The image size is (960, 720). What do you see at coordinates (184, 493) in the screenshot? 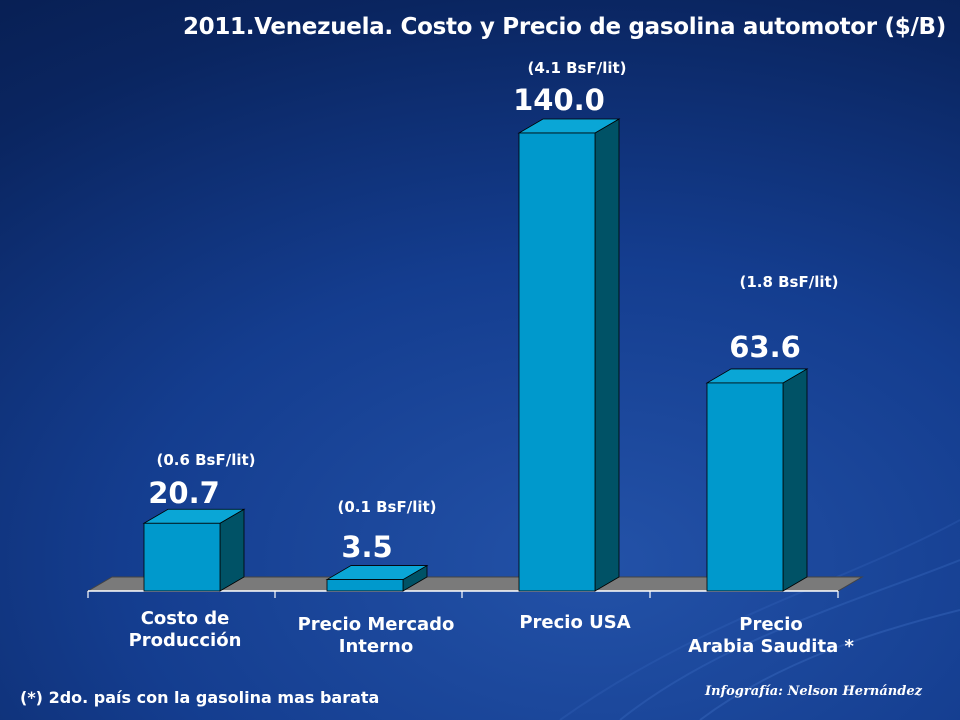
I see `data-label: 20.7` at bounding box center [184, 493].